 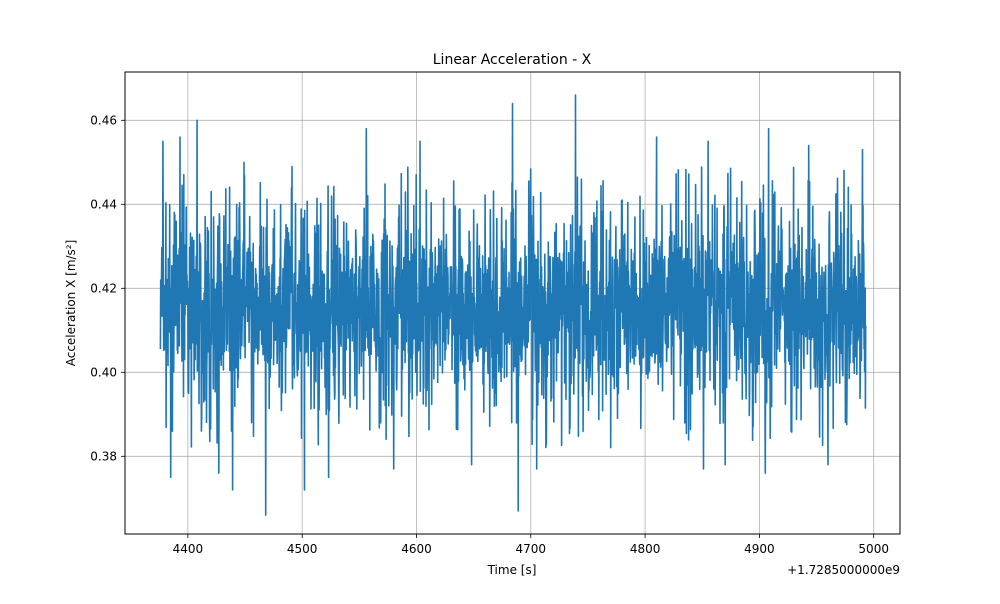 I want to click on x-tick-label: 4900, so click(x=759, y=549).